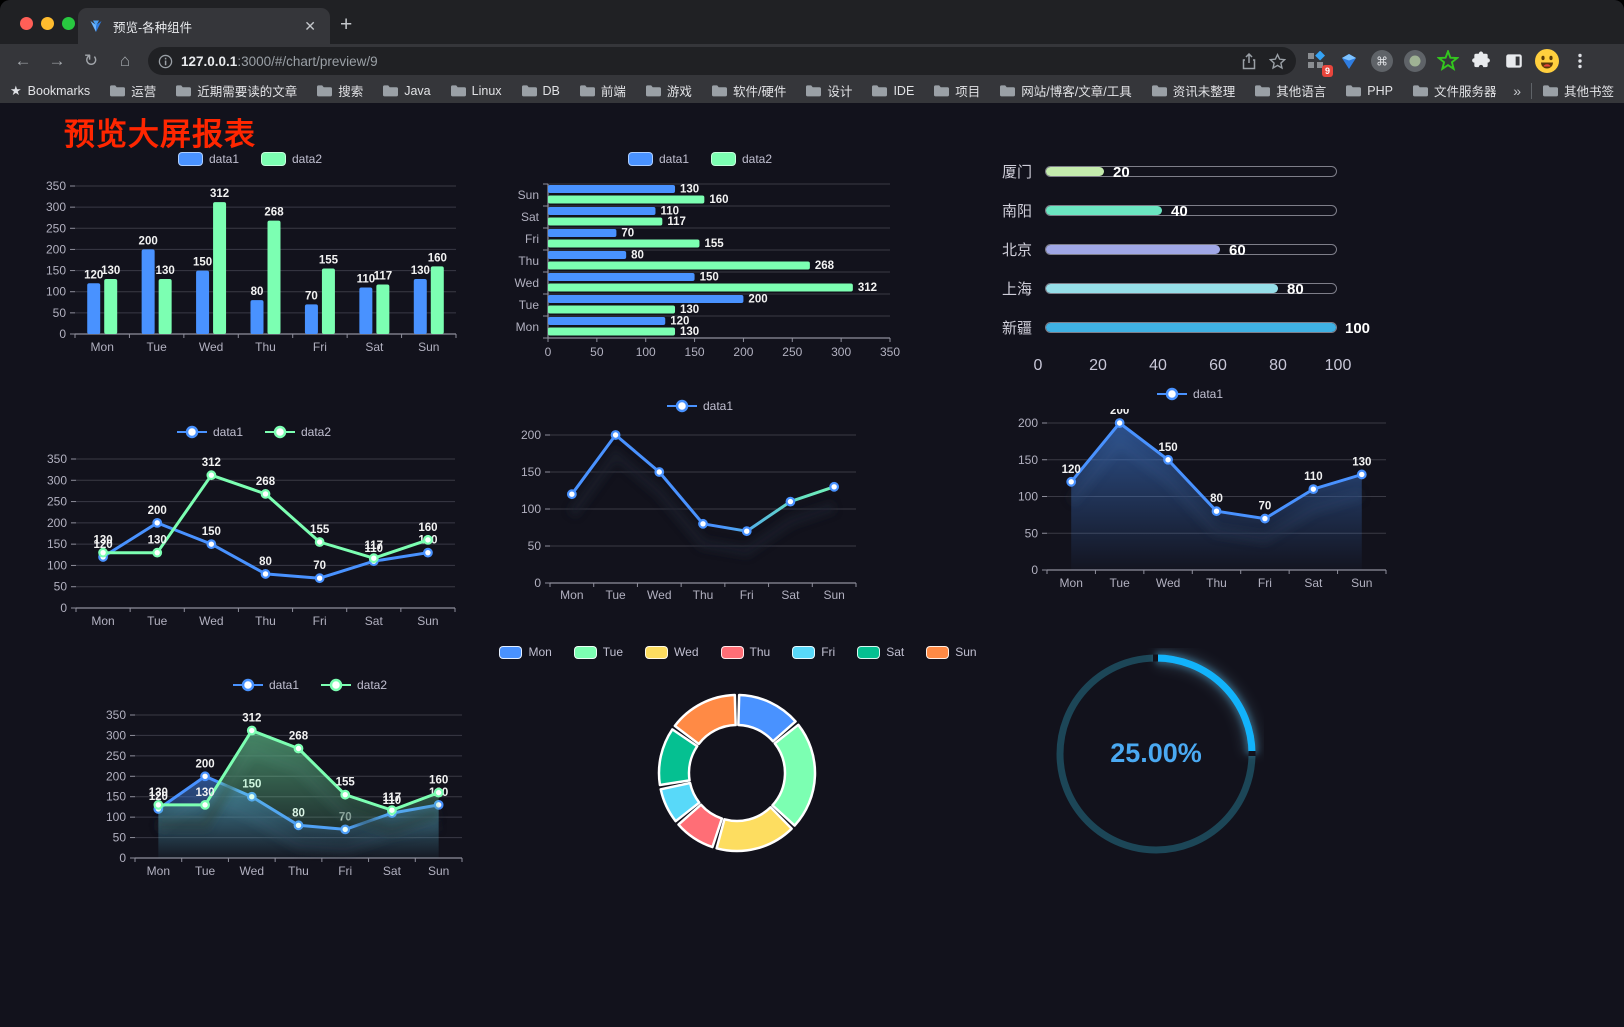 Image resolution: width=1624 pixels, height=1027 pixels. I want to click on bookmark-star-icon, so click(1277, 61).